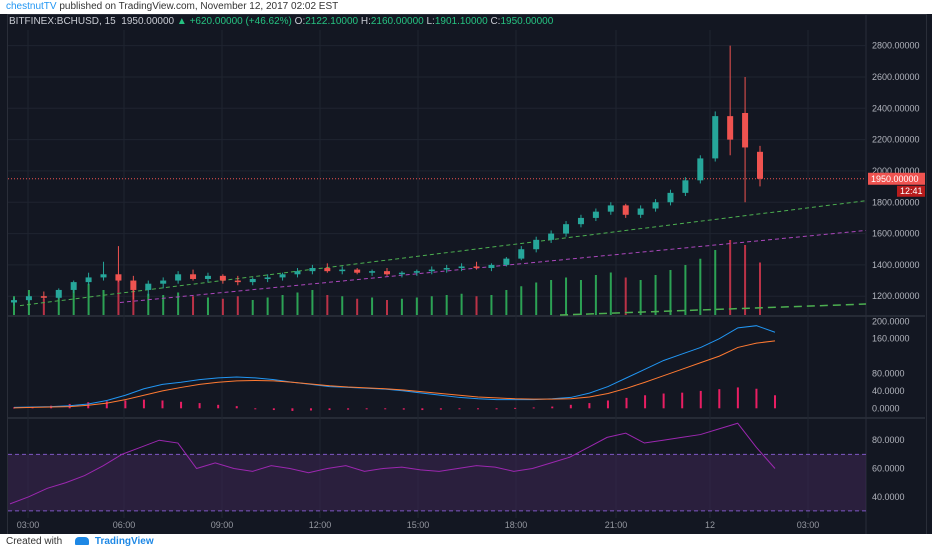 Image resolution: width=932 pixels, height=550 pixels. What do you see at coordinates (62, 21) in the screenshot?
I see `symbol-name: BITFINEX:BCHUSD, 15` at bounding box center [62, 21].